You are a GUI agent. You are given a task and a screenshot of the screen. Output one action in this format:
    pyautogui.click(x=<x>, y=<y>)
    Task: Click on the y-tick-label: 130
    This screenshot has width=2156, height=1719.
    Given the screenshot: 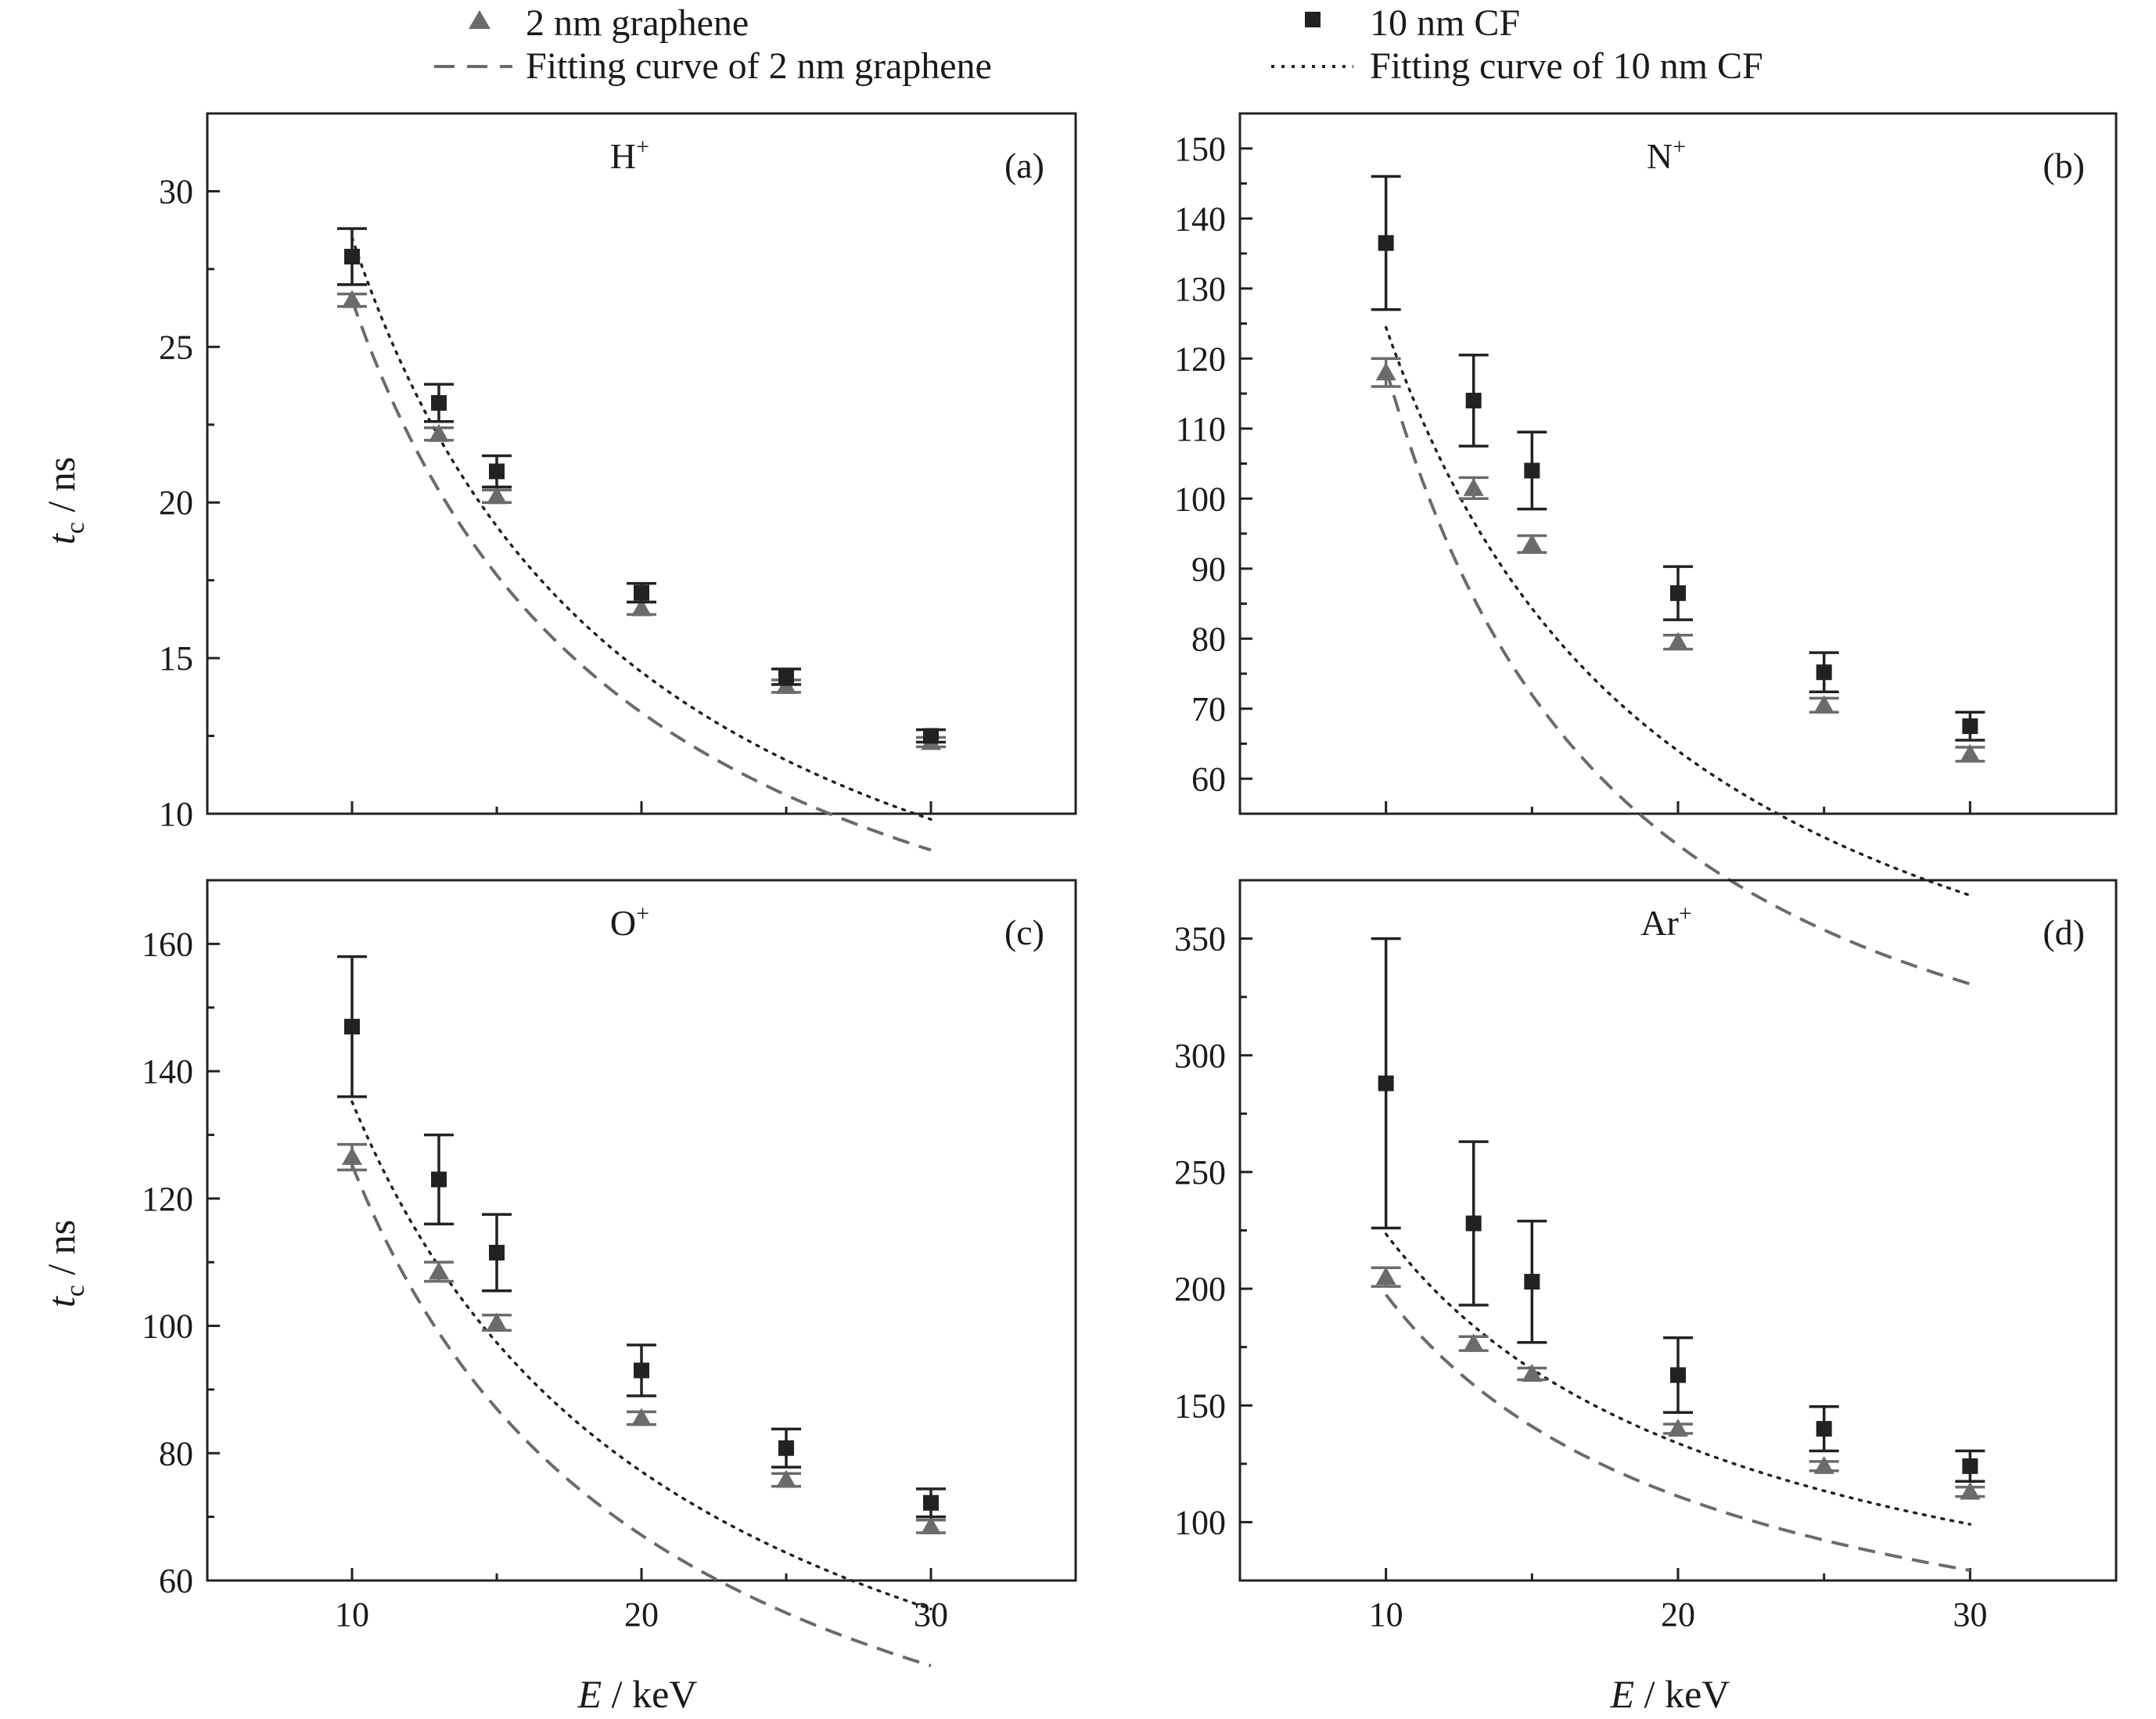 What is the action you would take?
    pyautogui.click(x=1200, y=289)
    